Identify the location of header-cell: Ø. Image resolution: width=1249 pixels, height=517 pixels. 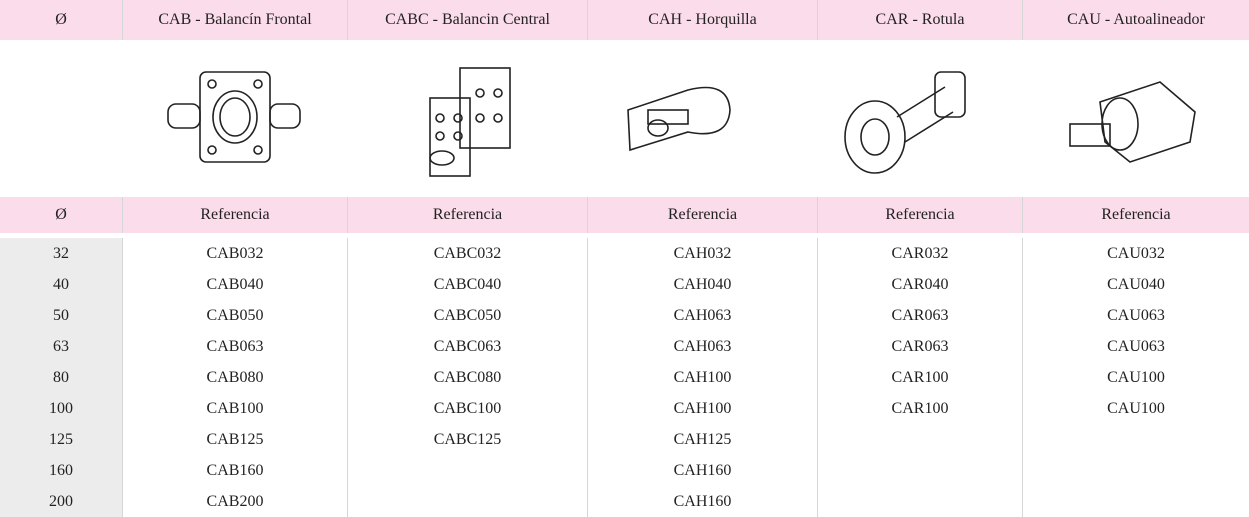
(61, 20).